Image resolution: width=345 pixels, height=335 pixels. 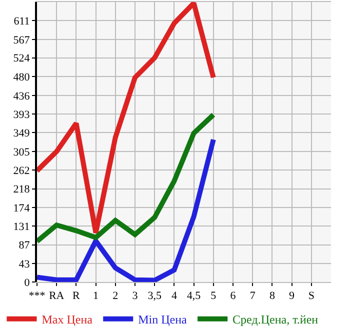 What do you see at coordinates (21, 96) in the screenshot?
I see `y-tick-label: 436` at bounding box center [21, 96].